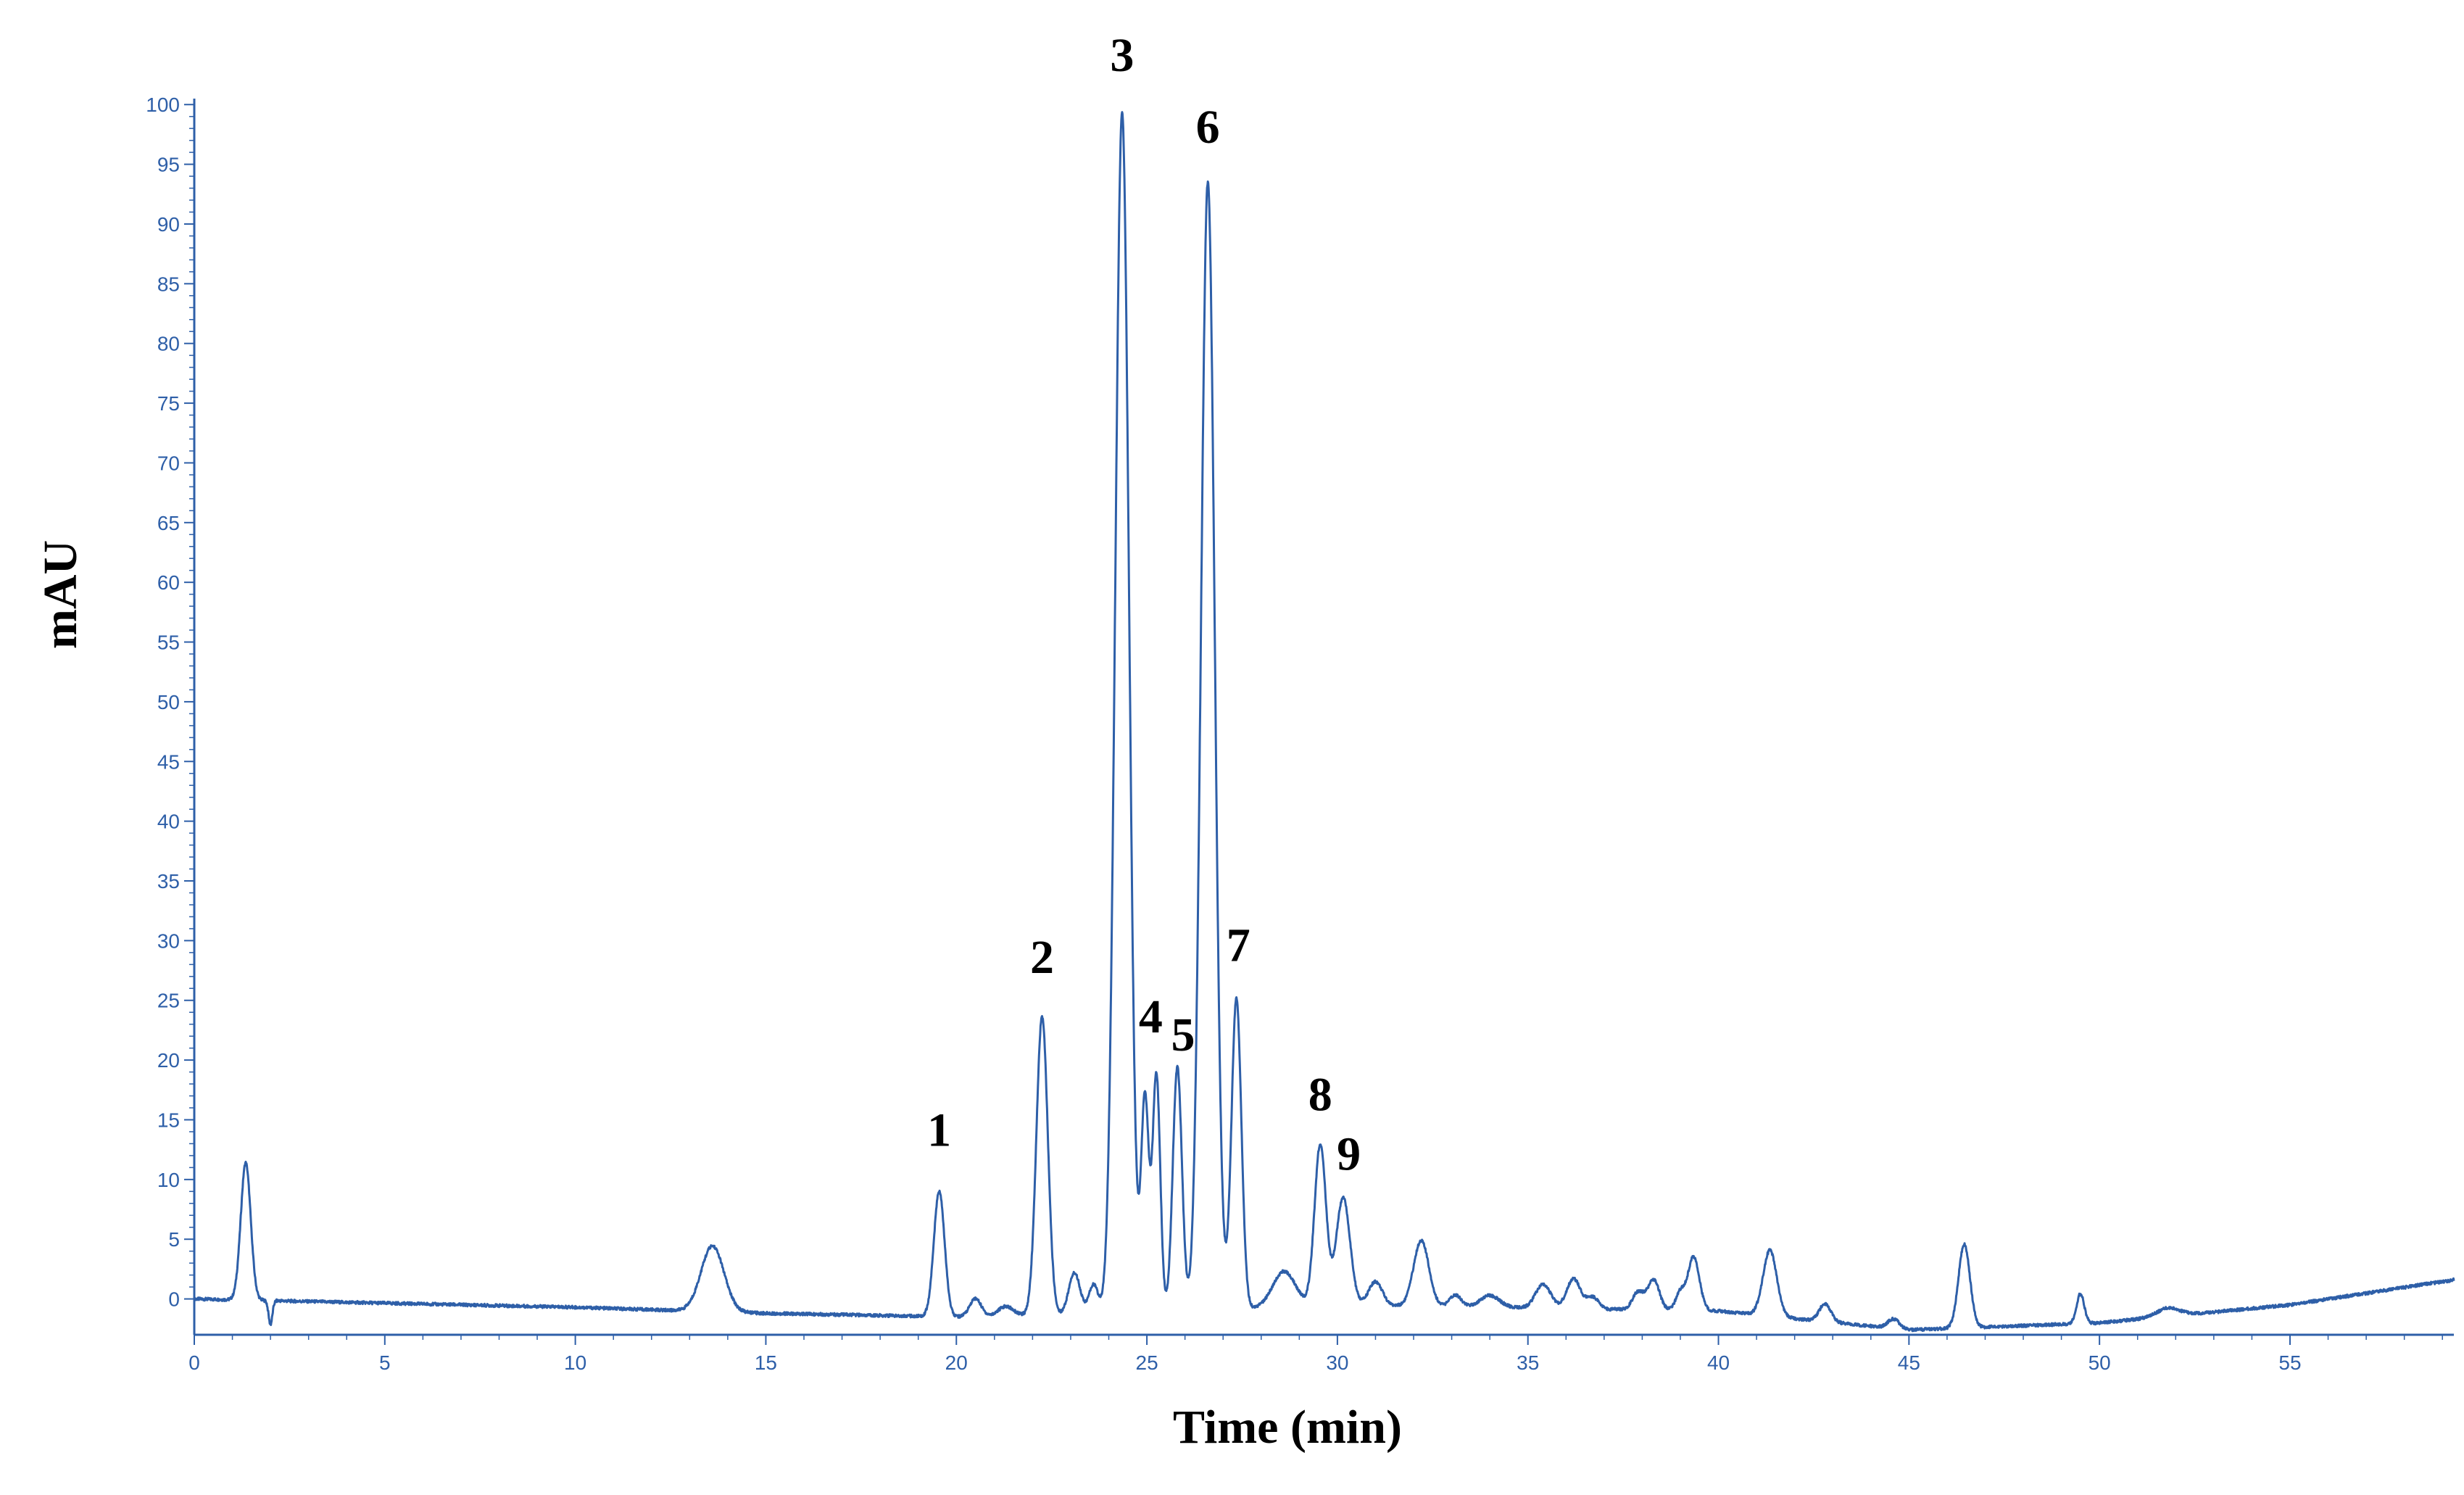 Image resolution: width=2464 pixels, height=1495 pixels. I want to click on peak-label-5: 5, so click(1183, 1035).